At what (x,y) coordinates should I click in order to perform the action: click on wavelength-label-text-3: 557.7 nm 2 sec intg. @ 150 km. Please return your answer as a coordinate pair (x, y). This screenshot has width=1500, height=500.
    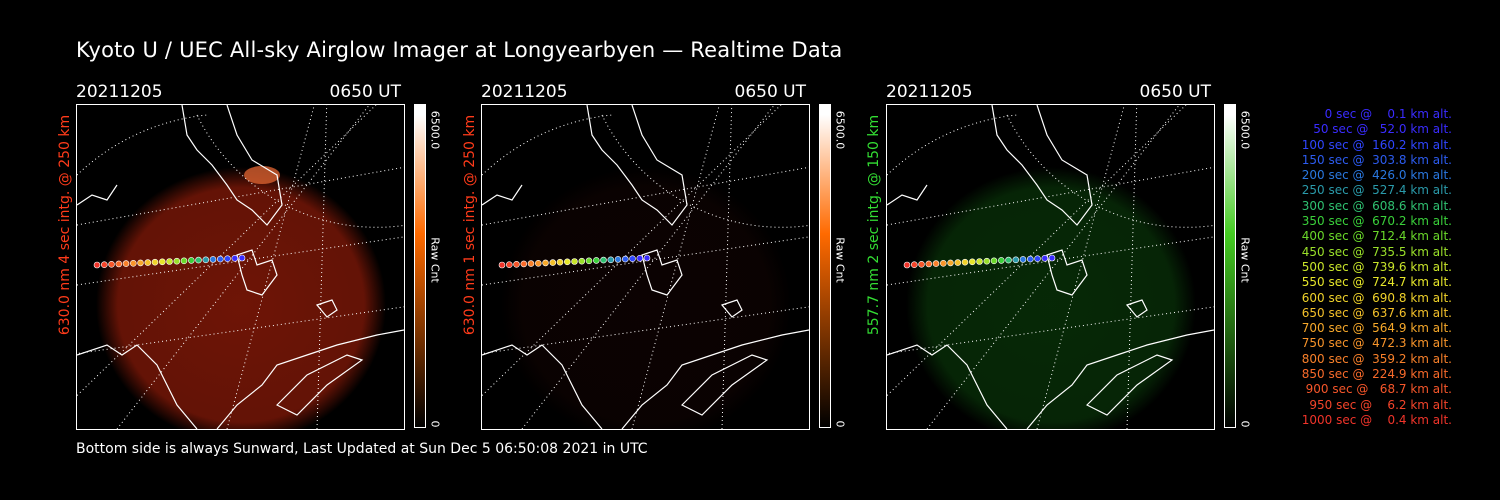
    Looking at the image, I should click on (874, 225).